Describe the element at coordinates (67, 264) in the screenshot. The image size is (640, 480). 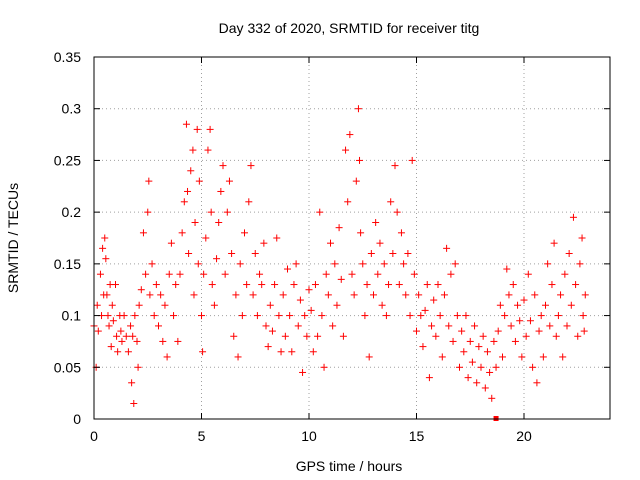
I see `y-tick-label: 0.15` at that location.